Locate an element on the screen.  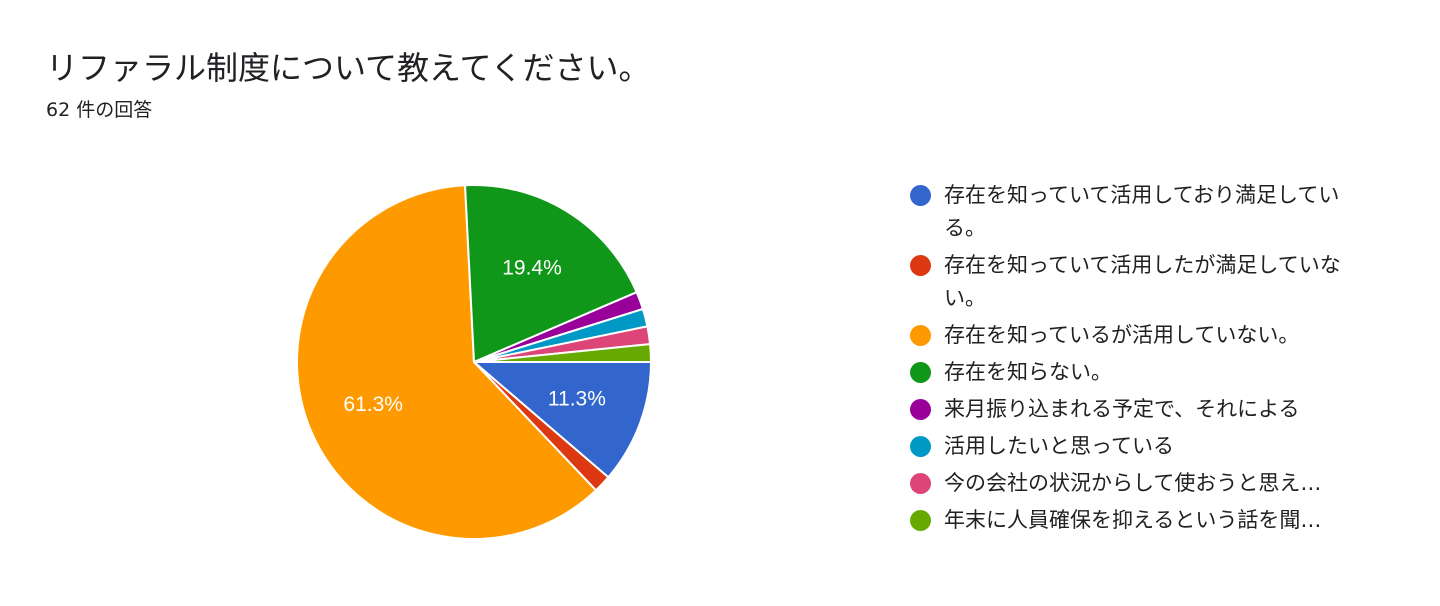
legend-label: 存在を知らない。 is located at coordinates (1028, 372).